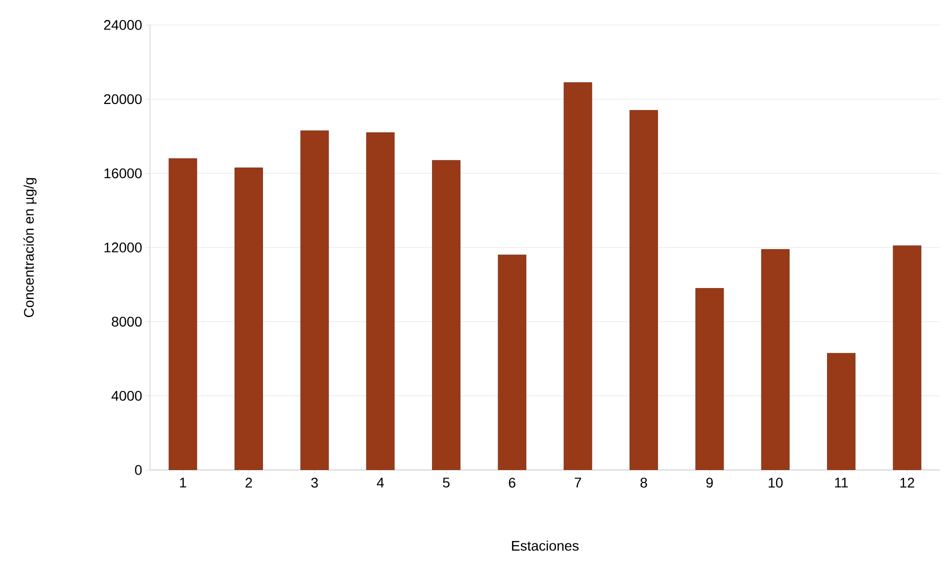 Image resolution: width=948 pixels, height=562 pixels. Describe the element at coordinates (578, 483) in the screenshot. I see `x-tick-label: 7` at that location.